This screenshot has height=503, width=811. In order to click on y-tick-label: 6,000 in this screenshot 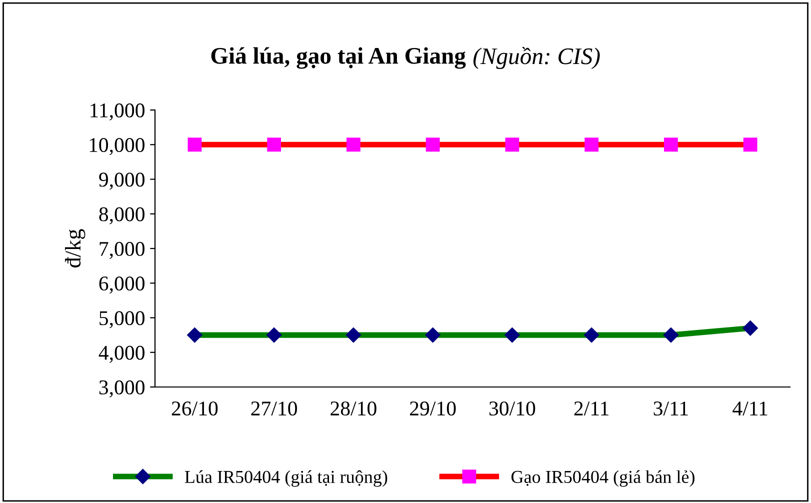, I will do `click(121, 285)`.